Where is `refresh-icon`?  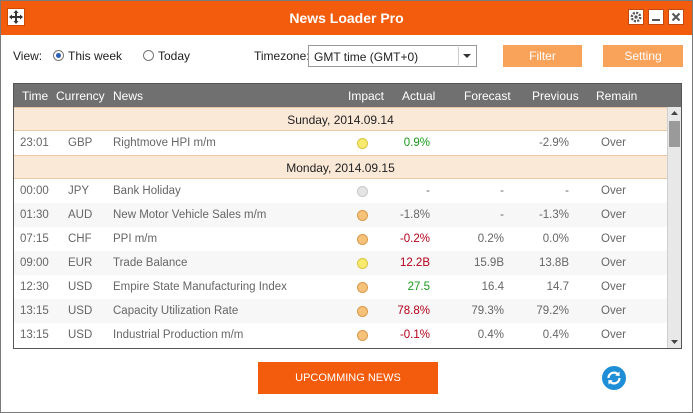 refresh-icon is located at coordinates (614, 378).